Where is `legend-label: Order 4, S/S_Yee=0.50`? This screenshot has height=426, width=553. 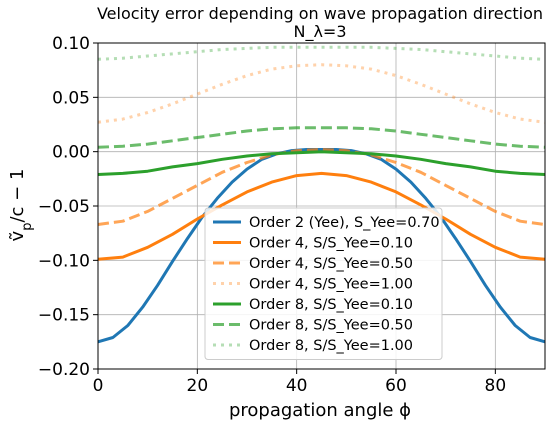 legend-label: Order 4, S/S_Yee=0.50 is located at coordinates (331, 264).